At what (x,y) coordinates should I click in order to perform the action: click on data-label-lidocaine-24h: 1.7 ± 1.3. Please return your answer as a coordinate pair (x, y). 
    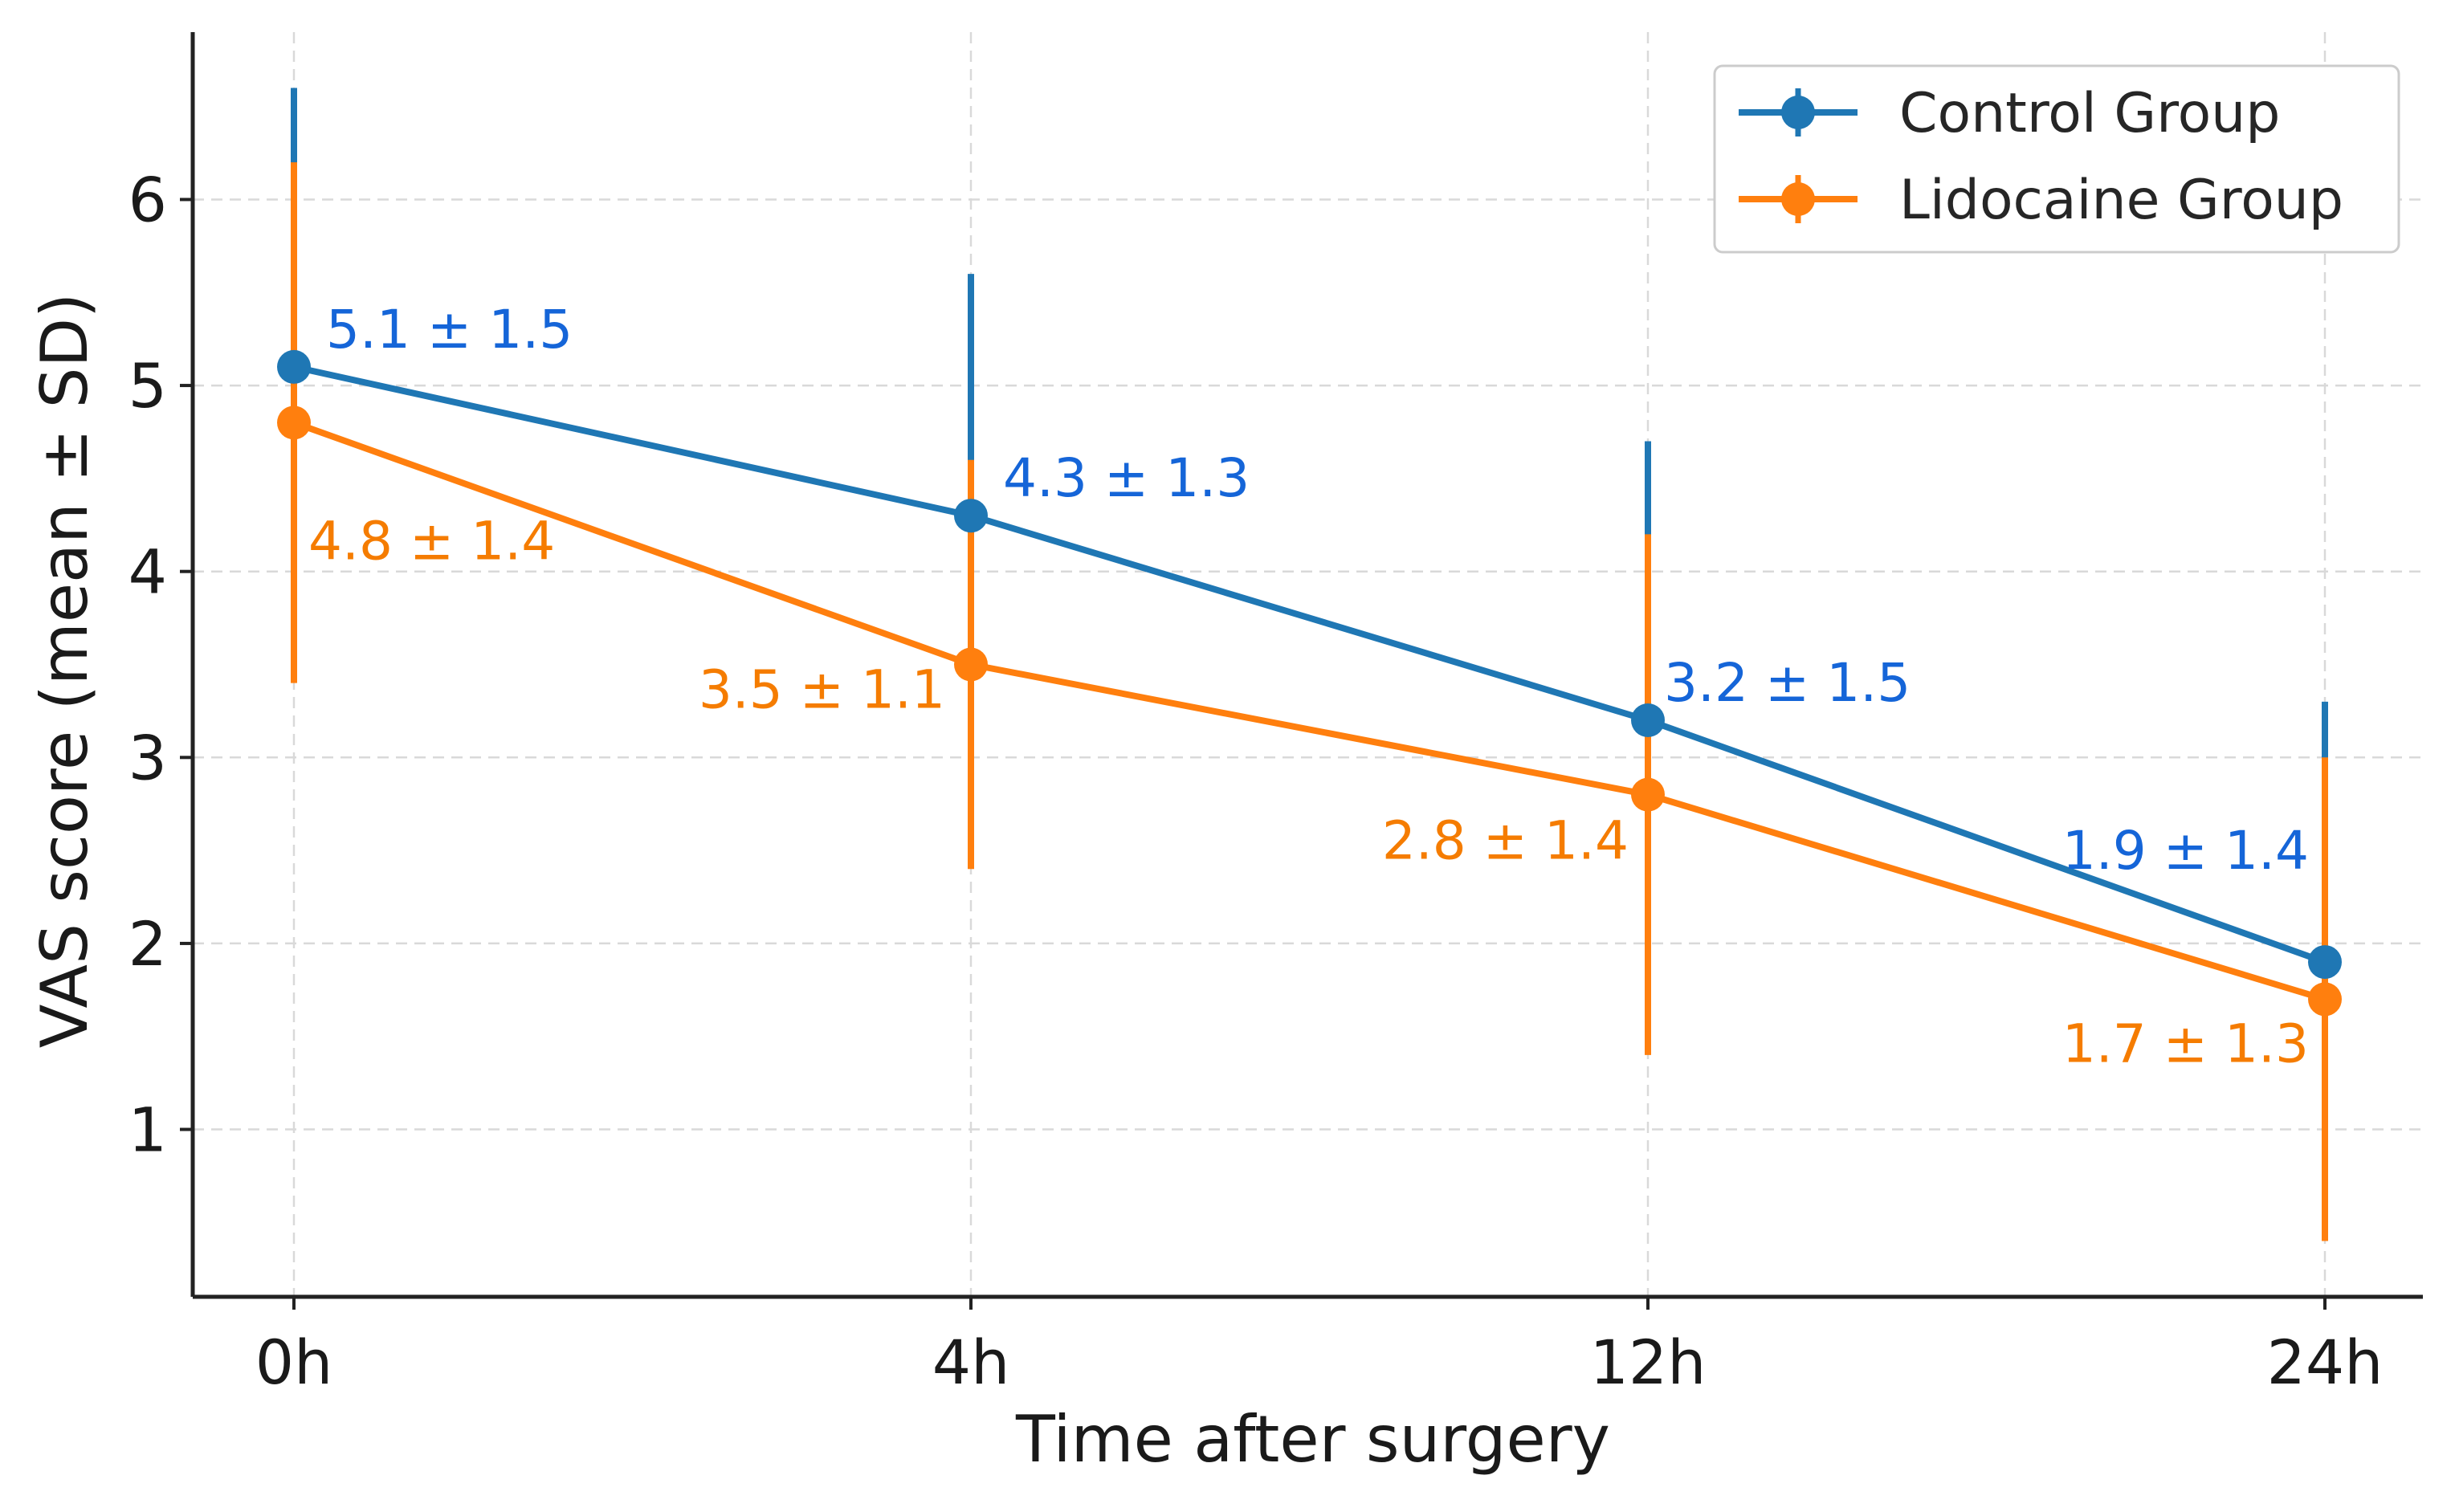
    Looking at the image, I should click on (2185, 1043).